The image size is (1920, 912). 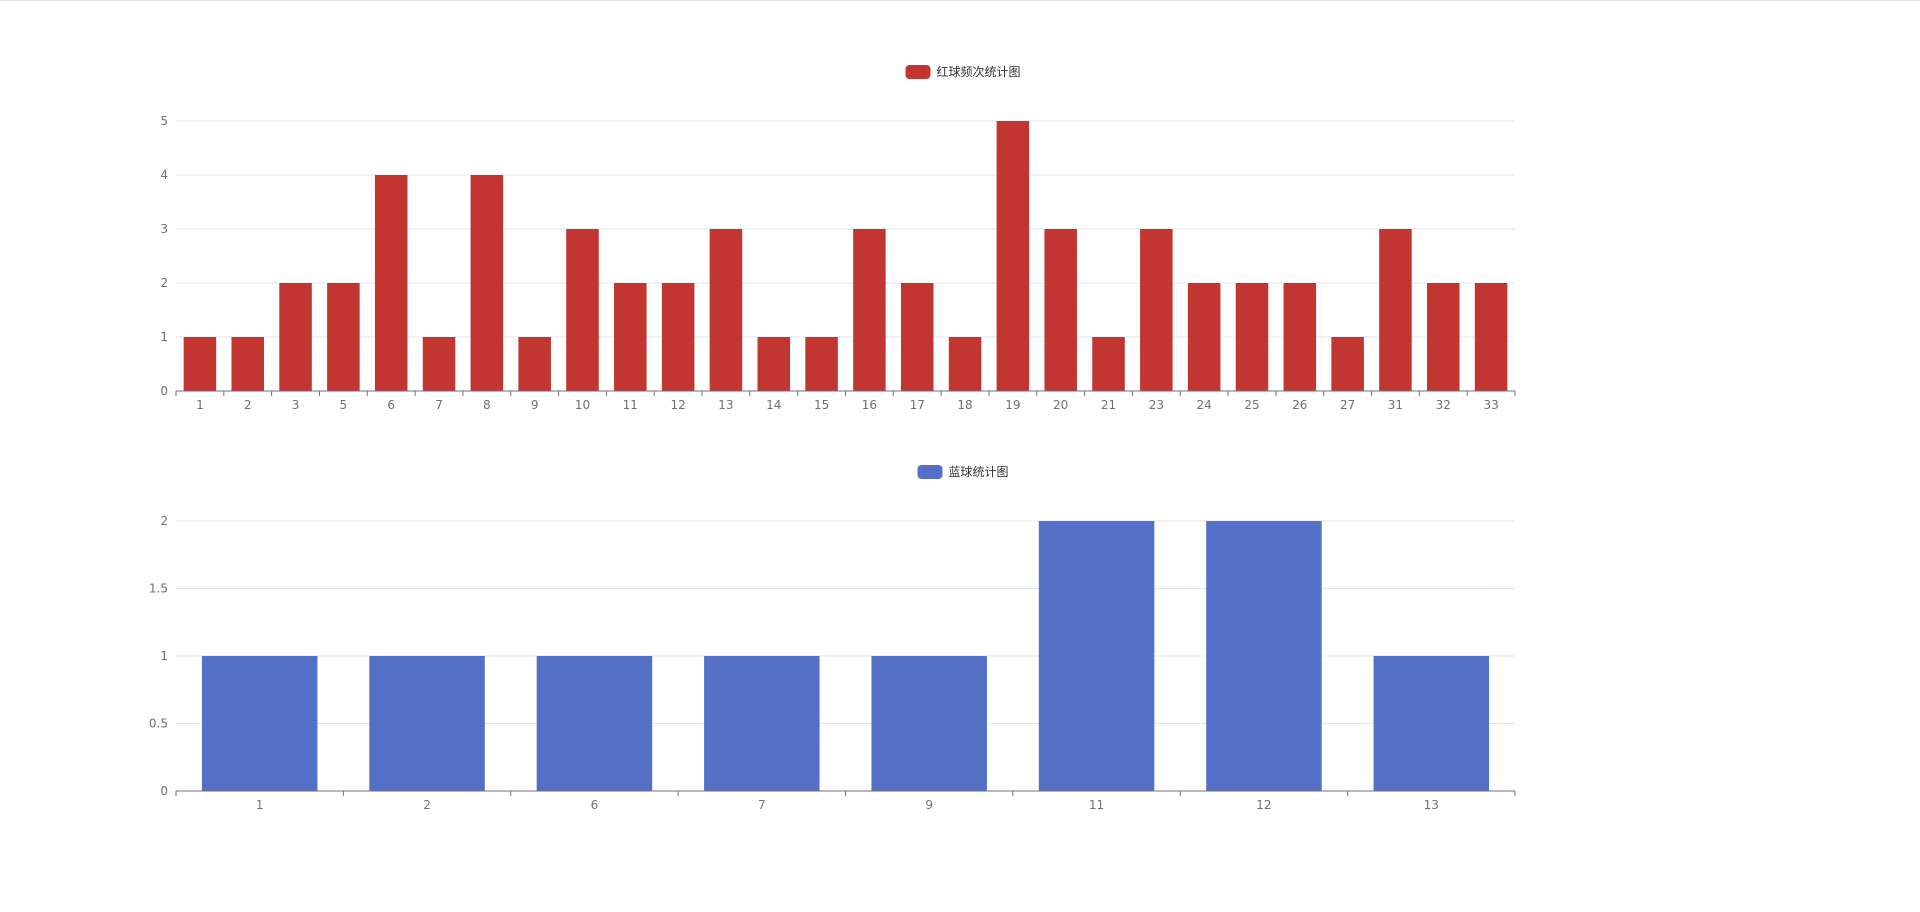 I want to click on x-tick-label: 33, so click(x=1490, y=405).